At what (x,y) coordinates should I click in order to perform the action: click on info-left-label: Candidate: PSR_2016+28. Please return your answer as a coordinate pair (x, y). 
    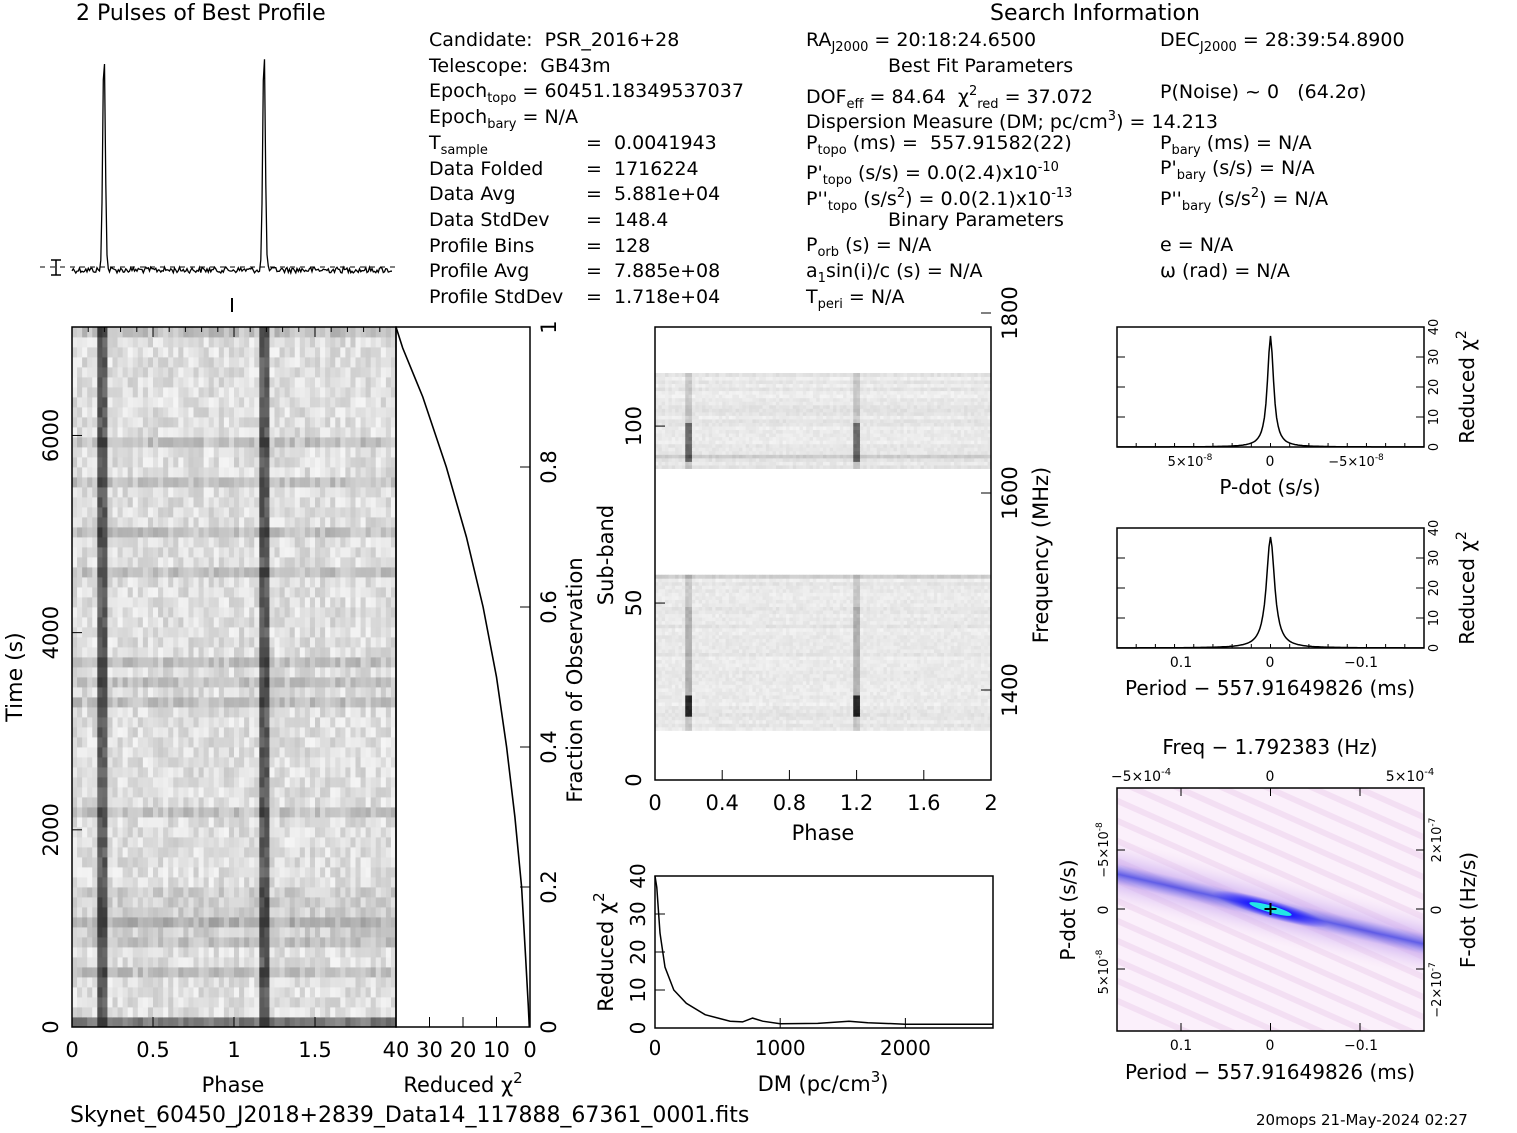
    Looking at the image, I should click on (554, 40).